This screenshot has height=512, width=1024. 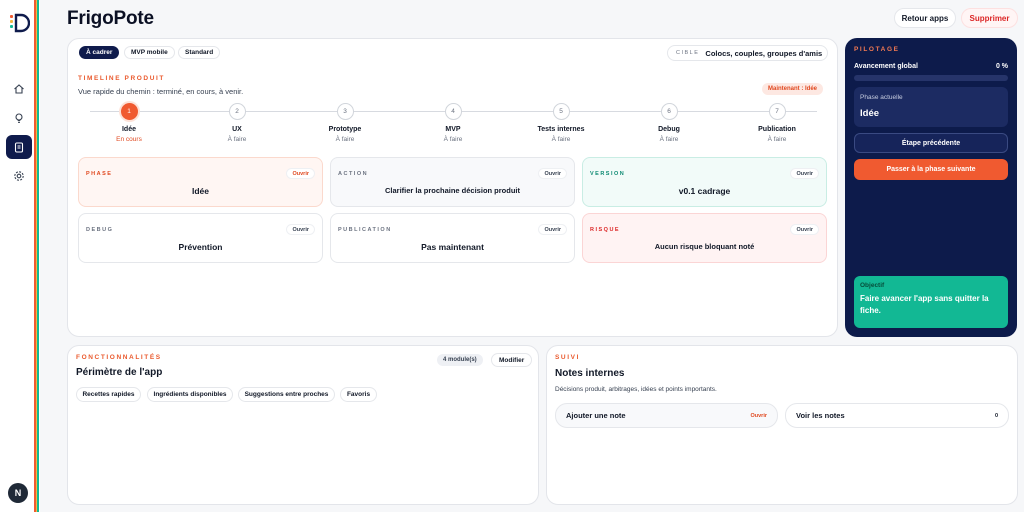 What do you see at coordinates (460, 360) in the screenshot?
I see `modules-count-badge: 4 module(s)` at bounding box center [460, 360].